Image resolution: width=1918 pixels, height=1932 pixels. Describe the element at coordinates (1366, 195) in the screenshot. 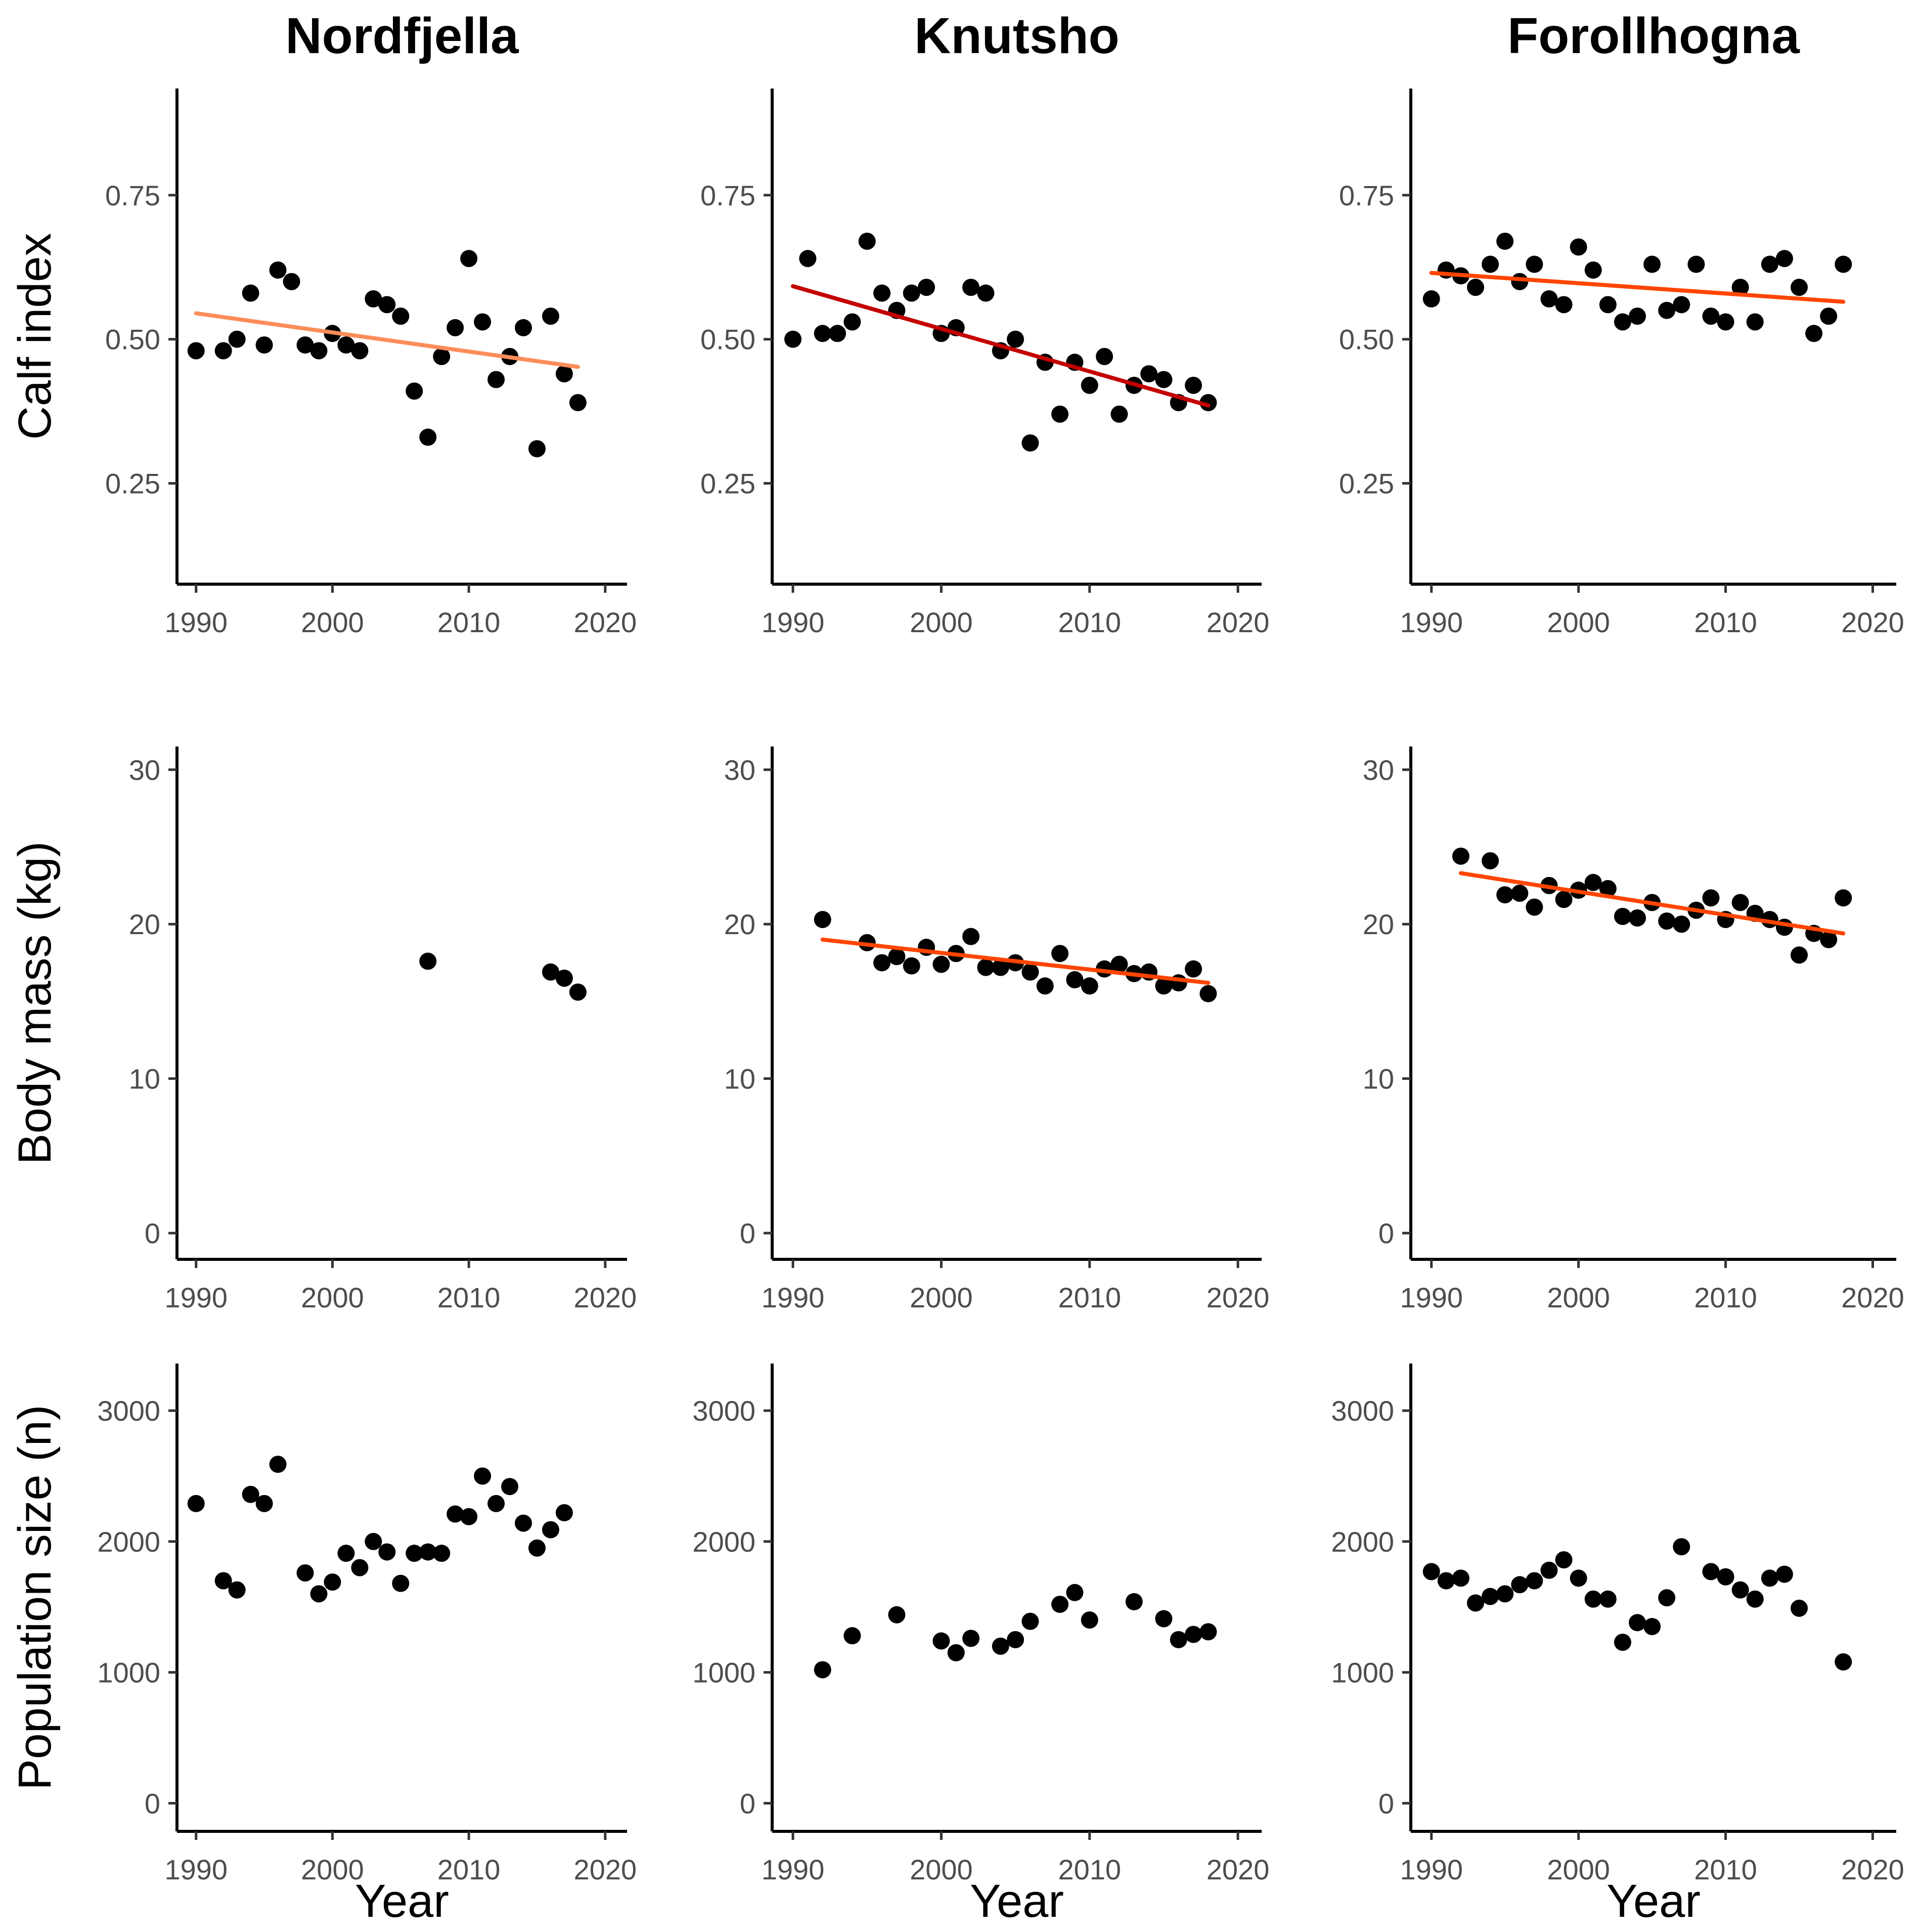

I see `y-tick-label: 0.75` at that location.